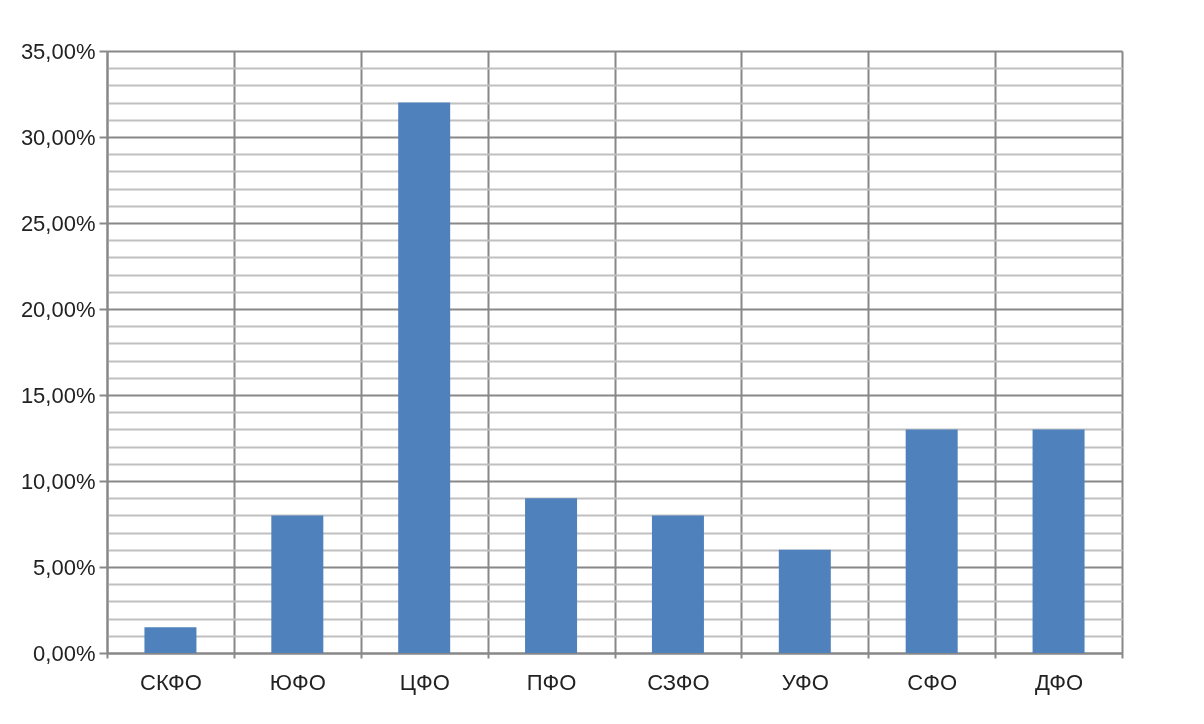  I want to click on y-tick-label: 10,00%, so click(58, 481).